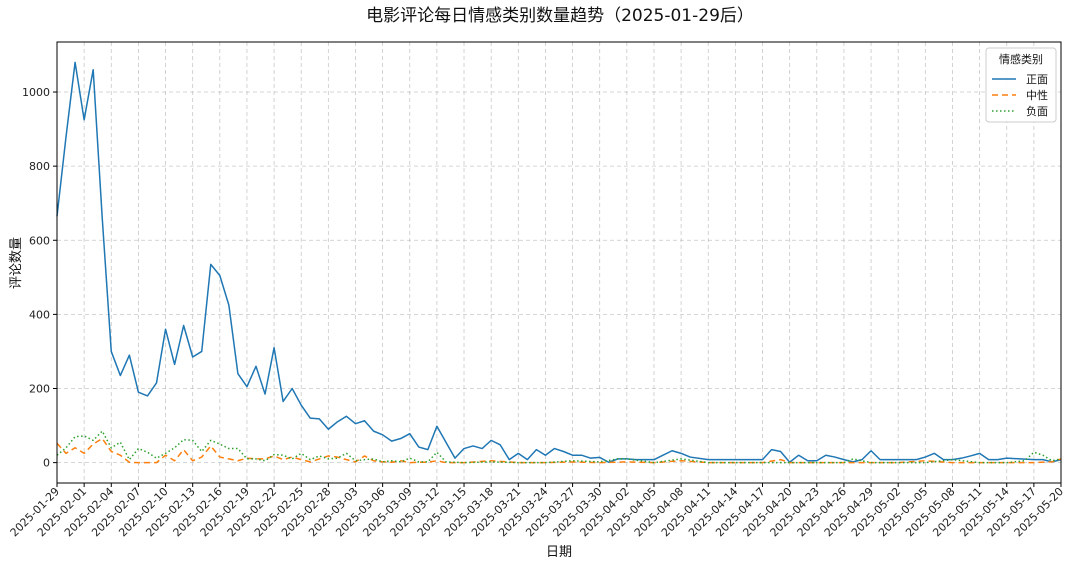  Describe the element at coordinates (16, 263) in the screenshot. I see `y-axis-title: 评论数量` at that location.